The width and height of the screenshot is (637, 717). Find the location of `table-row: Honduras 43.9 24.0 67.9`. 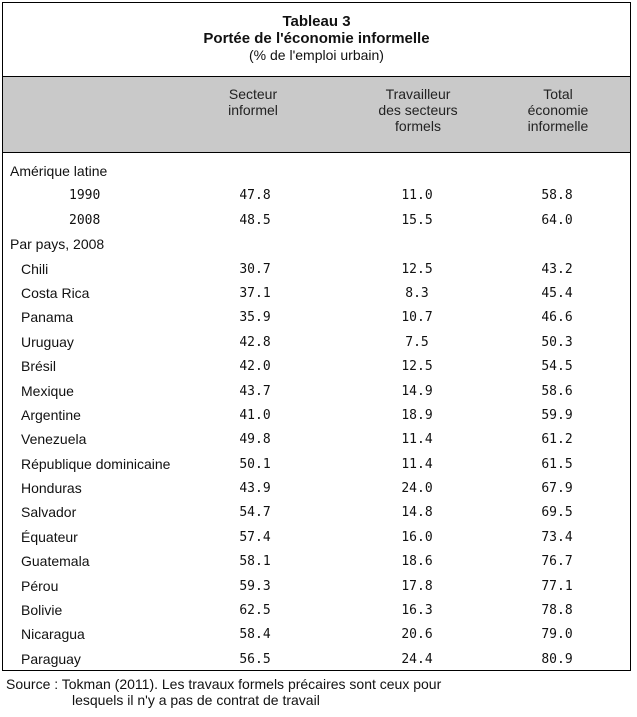

table-row: Honduras 43.9 24.0 67.9 is located at coordinates (316, 488).